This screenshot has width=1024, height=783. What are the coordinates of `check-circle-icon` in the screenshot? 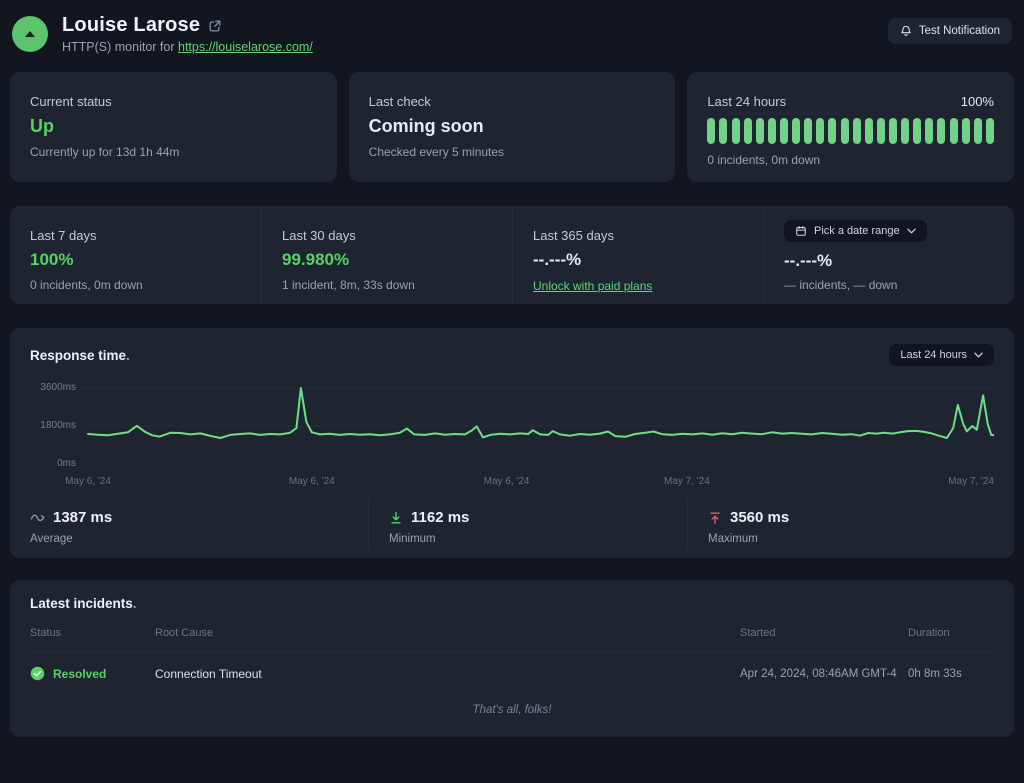 It's located at (37, 673).